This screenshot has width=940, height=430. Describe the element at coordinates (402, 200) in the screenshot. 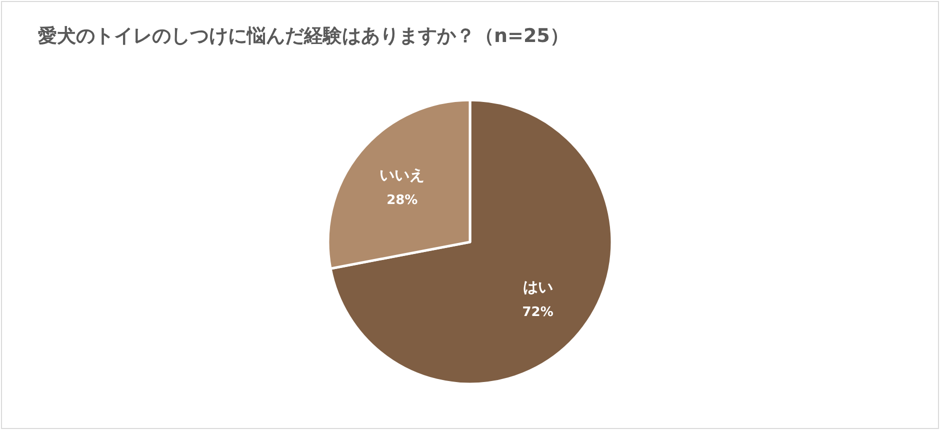

I see `data-label: 28%` at that location.